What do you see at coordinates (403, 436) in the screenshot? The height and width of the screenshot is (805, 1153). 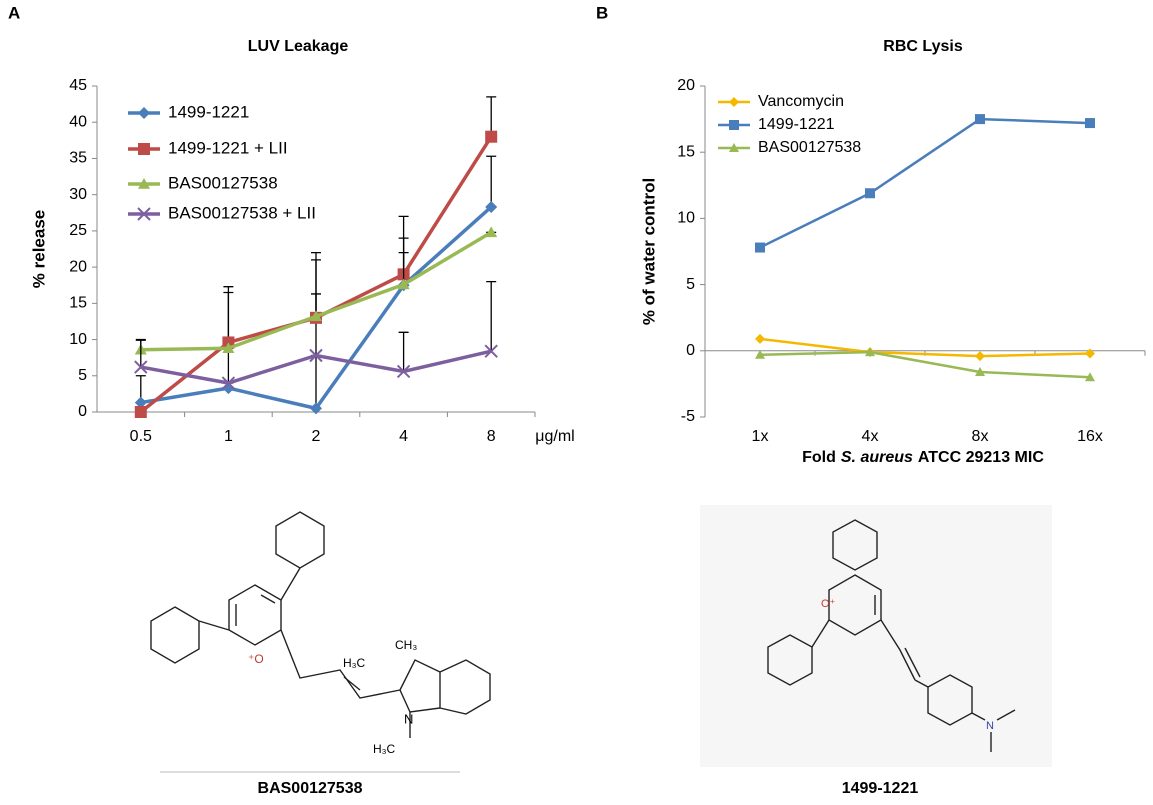 I see `x-tick-label: 4` at bounding box center [403, 436].